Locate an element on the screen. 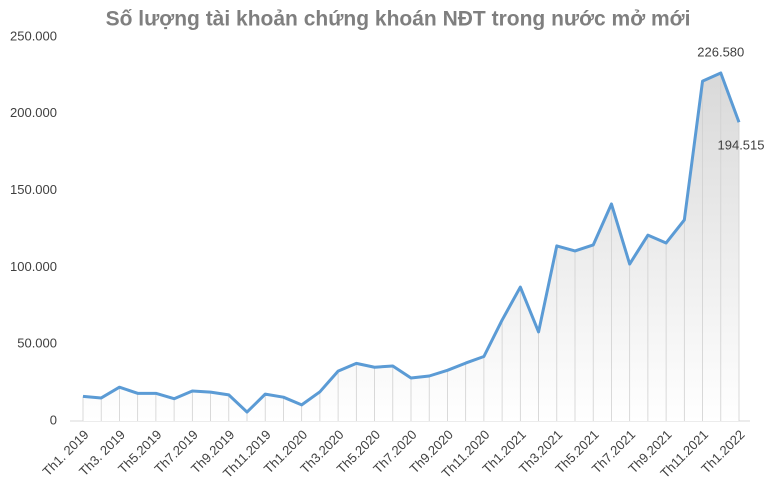  data-label: 194.515 is located at coordinates (741, 145).